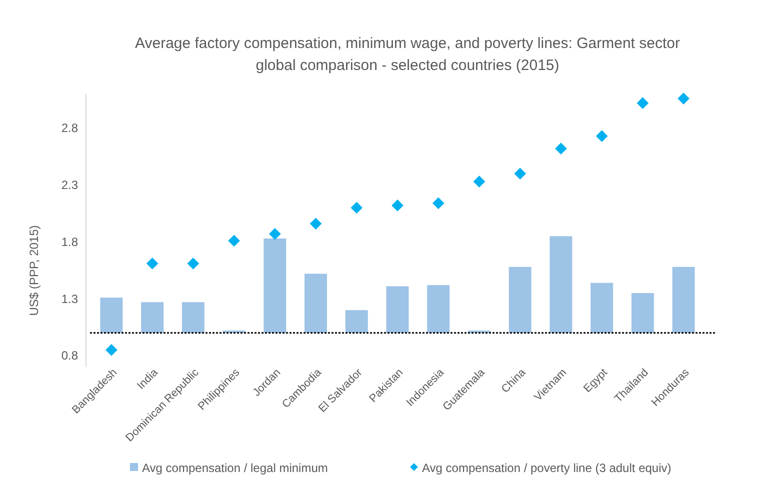 The height and width of the screenshot is (494, 776). What do you see at coordinates (69, 128) in the screenshot?
I see `y-tick-label: 2.8` at bounding box center [69, 128].